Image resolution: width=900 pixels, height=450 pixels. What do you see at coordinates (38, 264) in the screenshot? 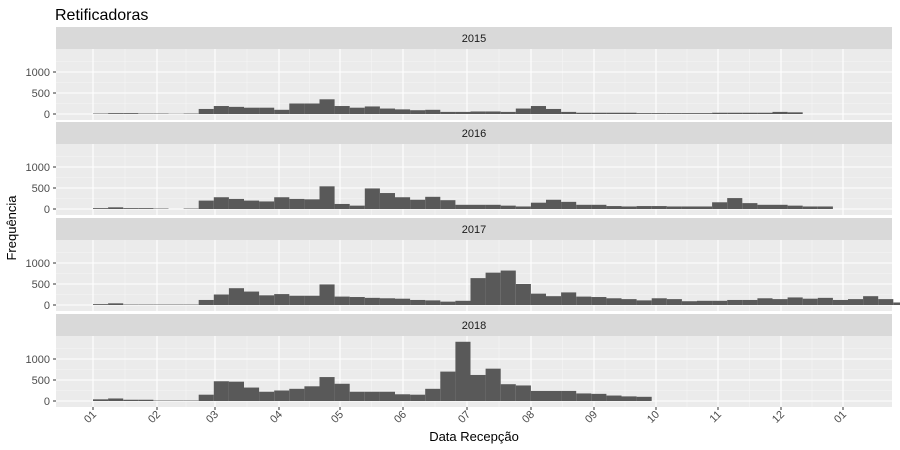
I see `y-tick-label: 1000` at bounding box center [38, 264].